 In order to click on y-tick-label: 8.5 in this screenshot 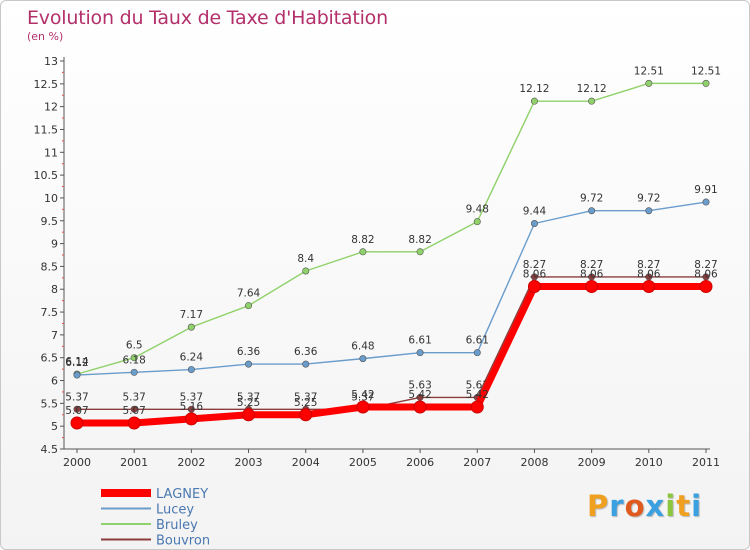, I will do `click(50, 266)`.